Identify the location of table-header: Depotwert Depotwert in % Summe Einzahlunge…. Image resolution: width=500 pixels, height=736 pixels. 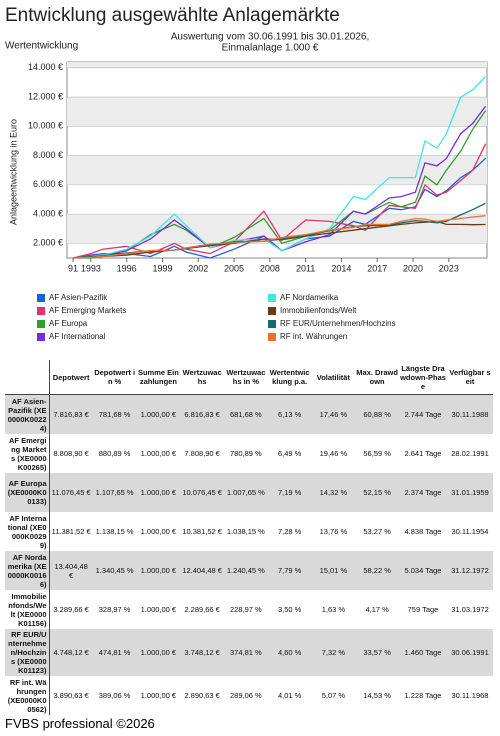
(249, 377).